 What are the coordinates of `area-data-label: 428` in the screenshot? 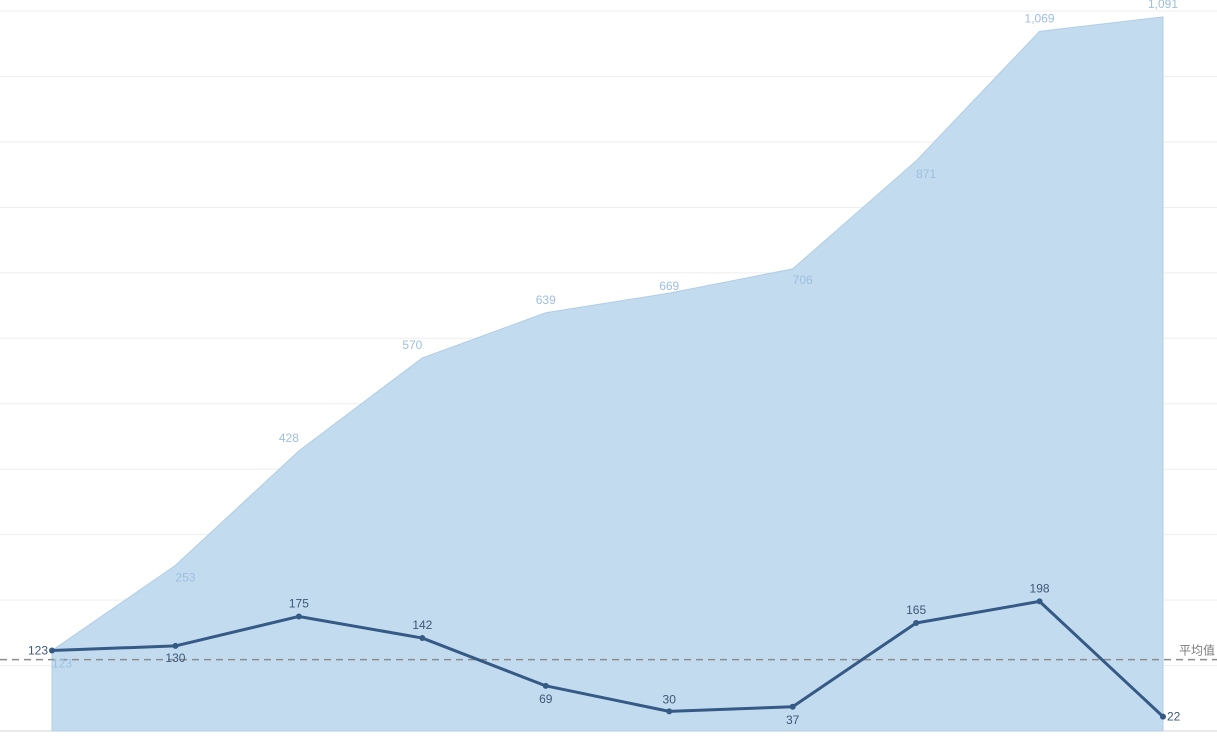 It's located at (289, 438).